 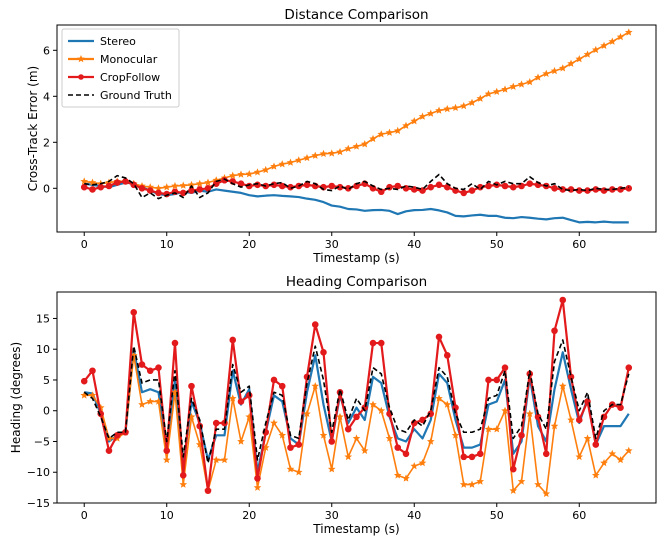 I want to click on y-tick-label: 10, so click(x=43, y=349).